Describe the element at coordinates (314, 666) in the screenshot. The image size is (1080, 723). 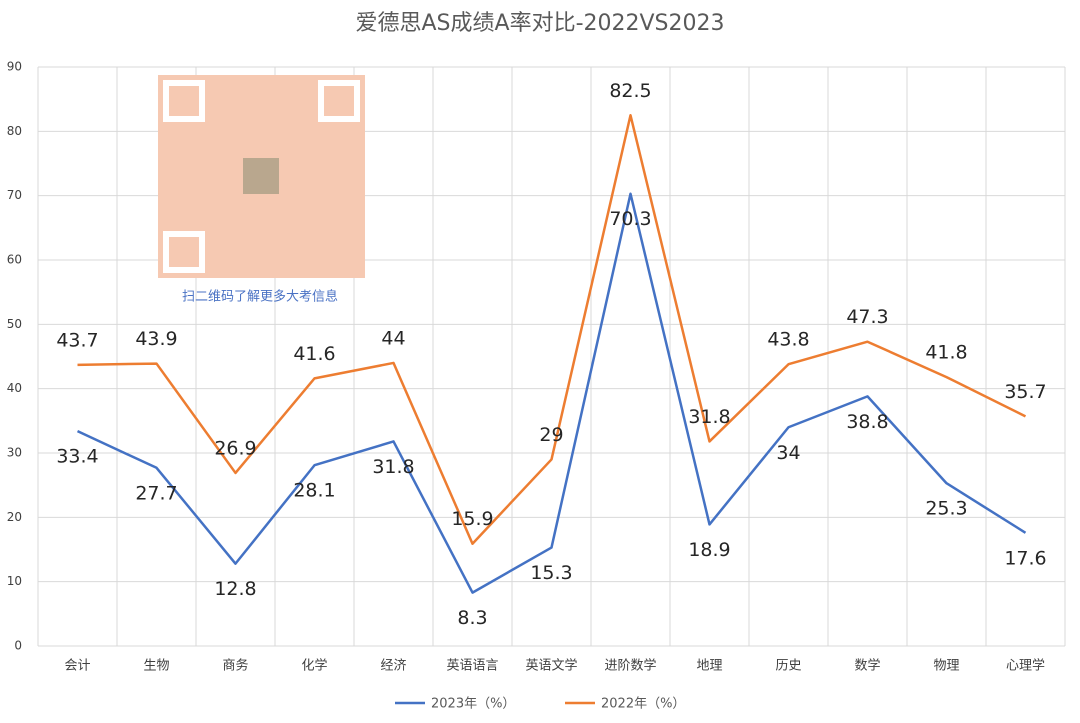
I see `x-tick-label: 化学` at that location.